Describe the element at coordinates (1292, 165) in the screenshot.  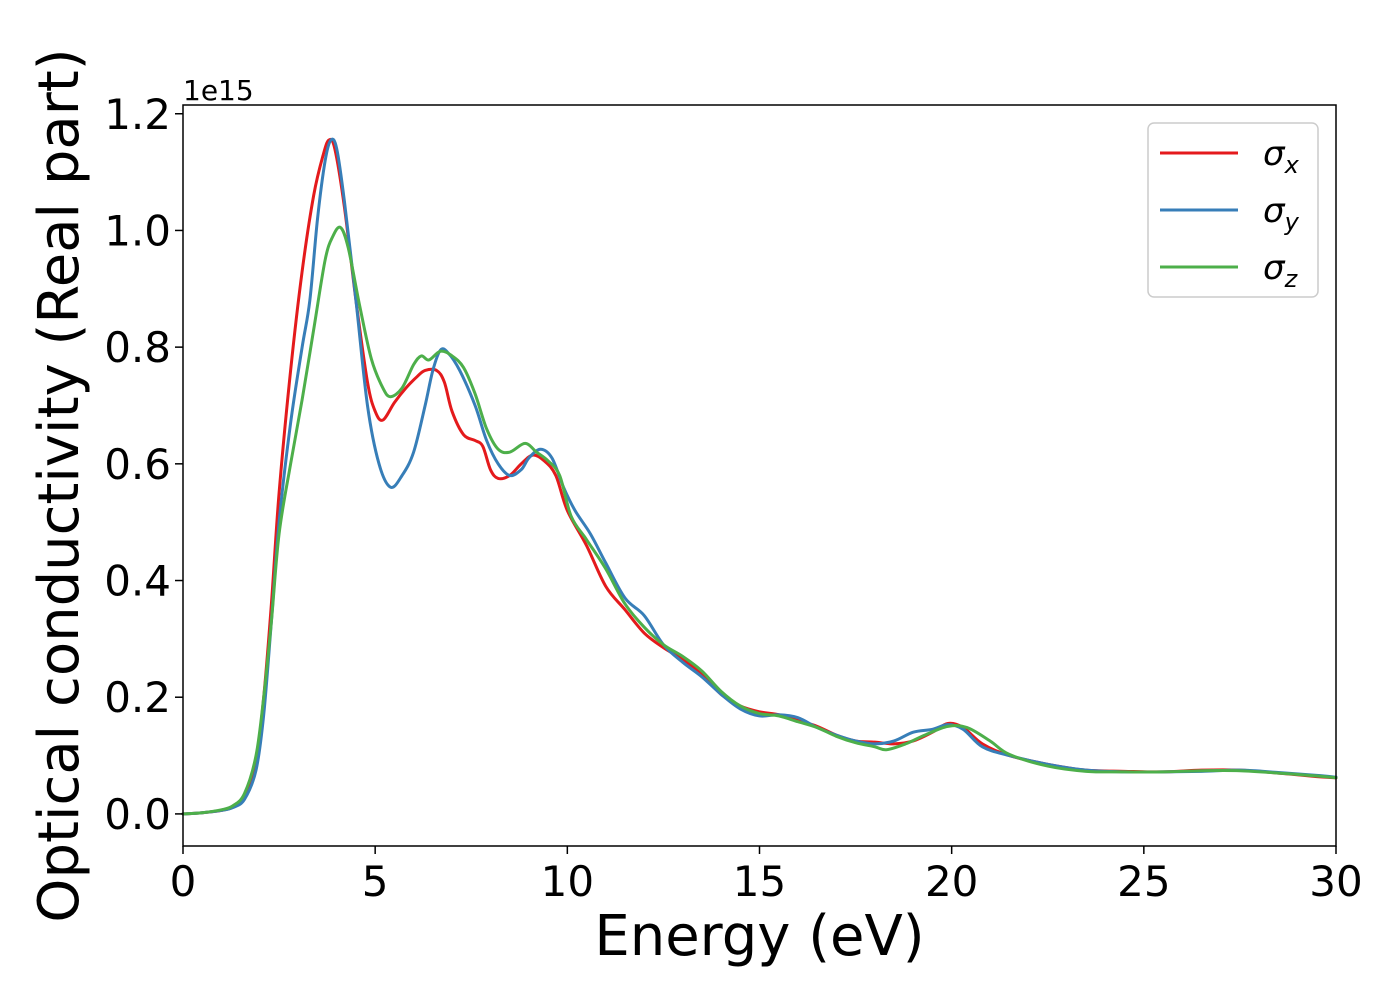
I see `legend-subscript: x` at that location.